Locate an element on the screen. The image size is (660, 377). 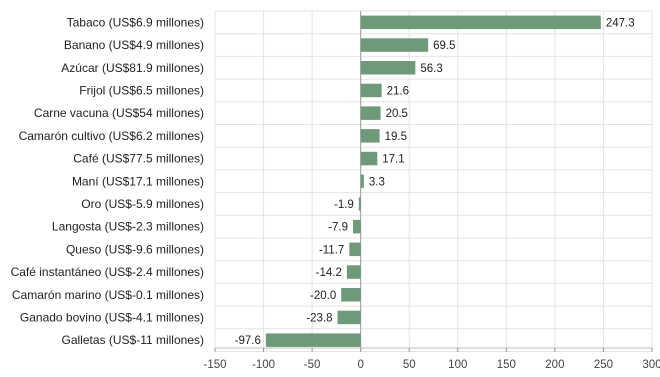
category-label: Tabaco (US$6.9 millones) is located at coordinates (135, 22).